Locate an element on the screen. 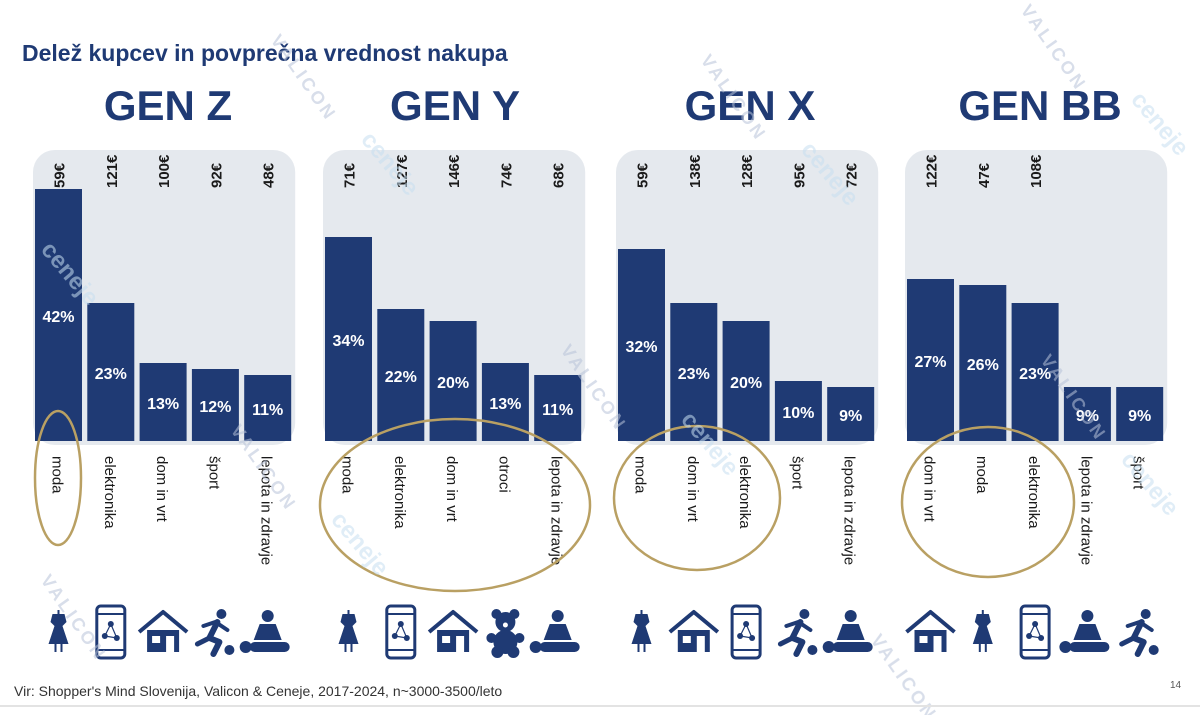  average-purchase-label: 95€ is located at coordinates (799, 175).